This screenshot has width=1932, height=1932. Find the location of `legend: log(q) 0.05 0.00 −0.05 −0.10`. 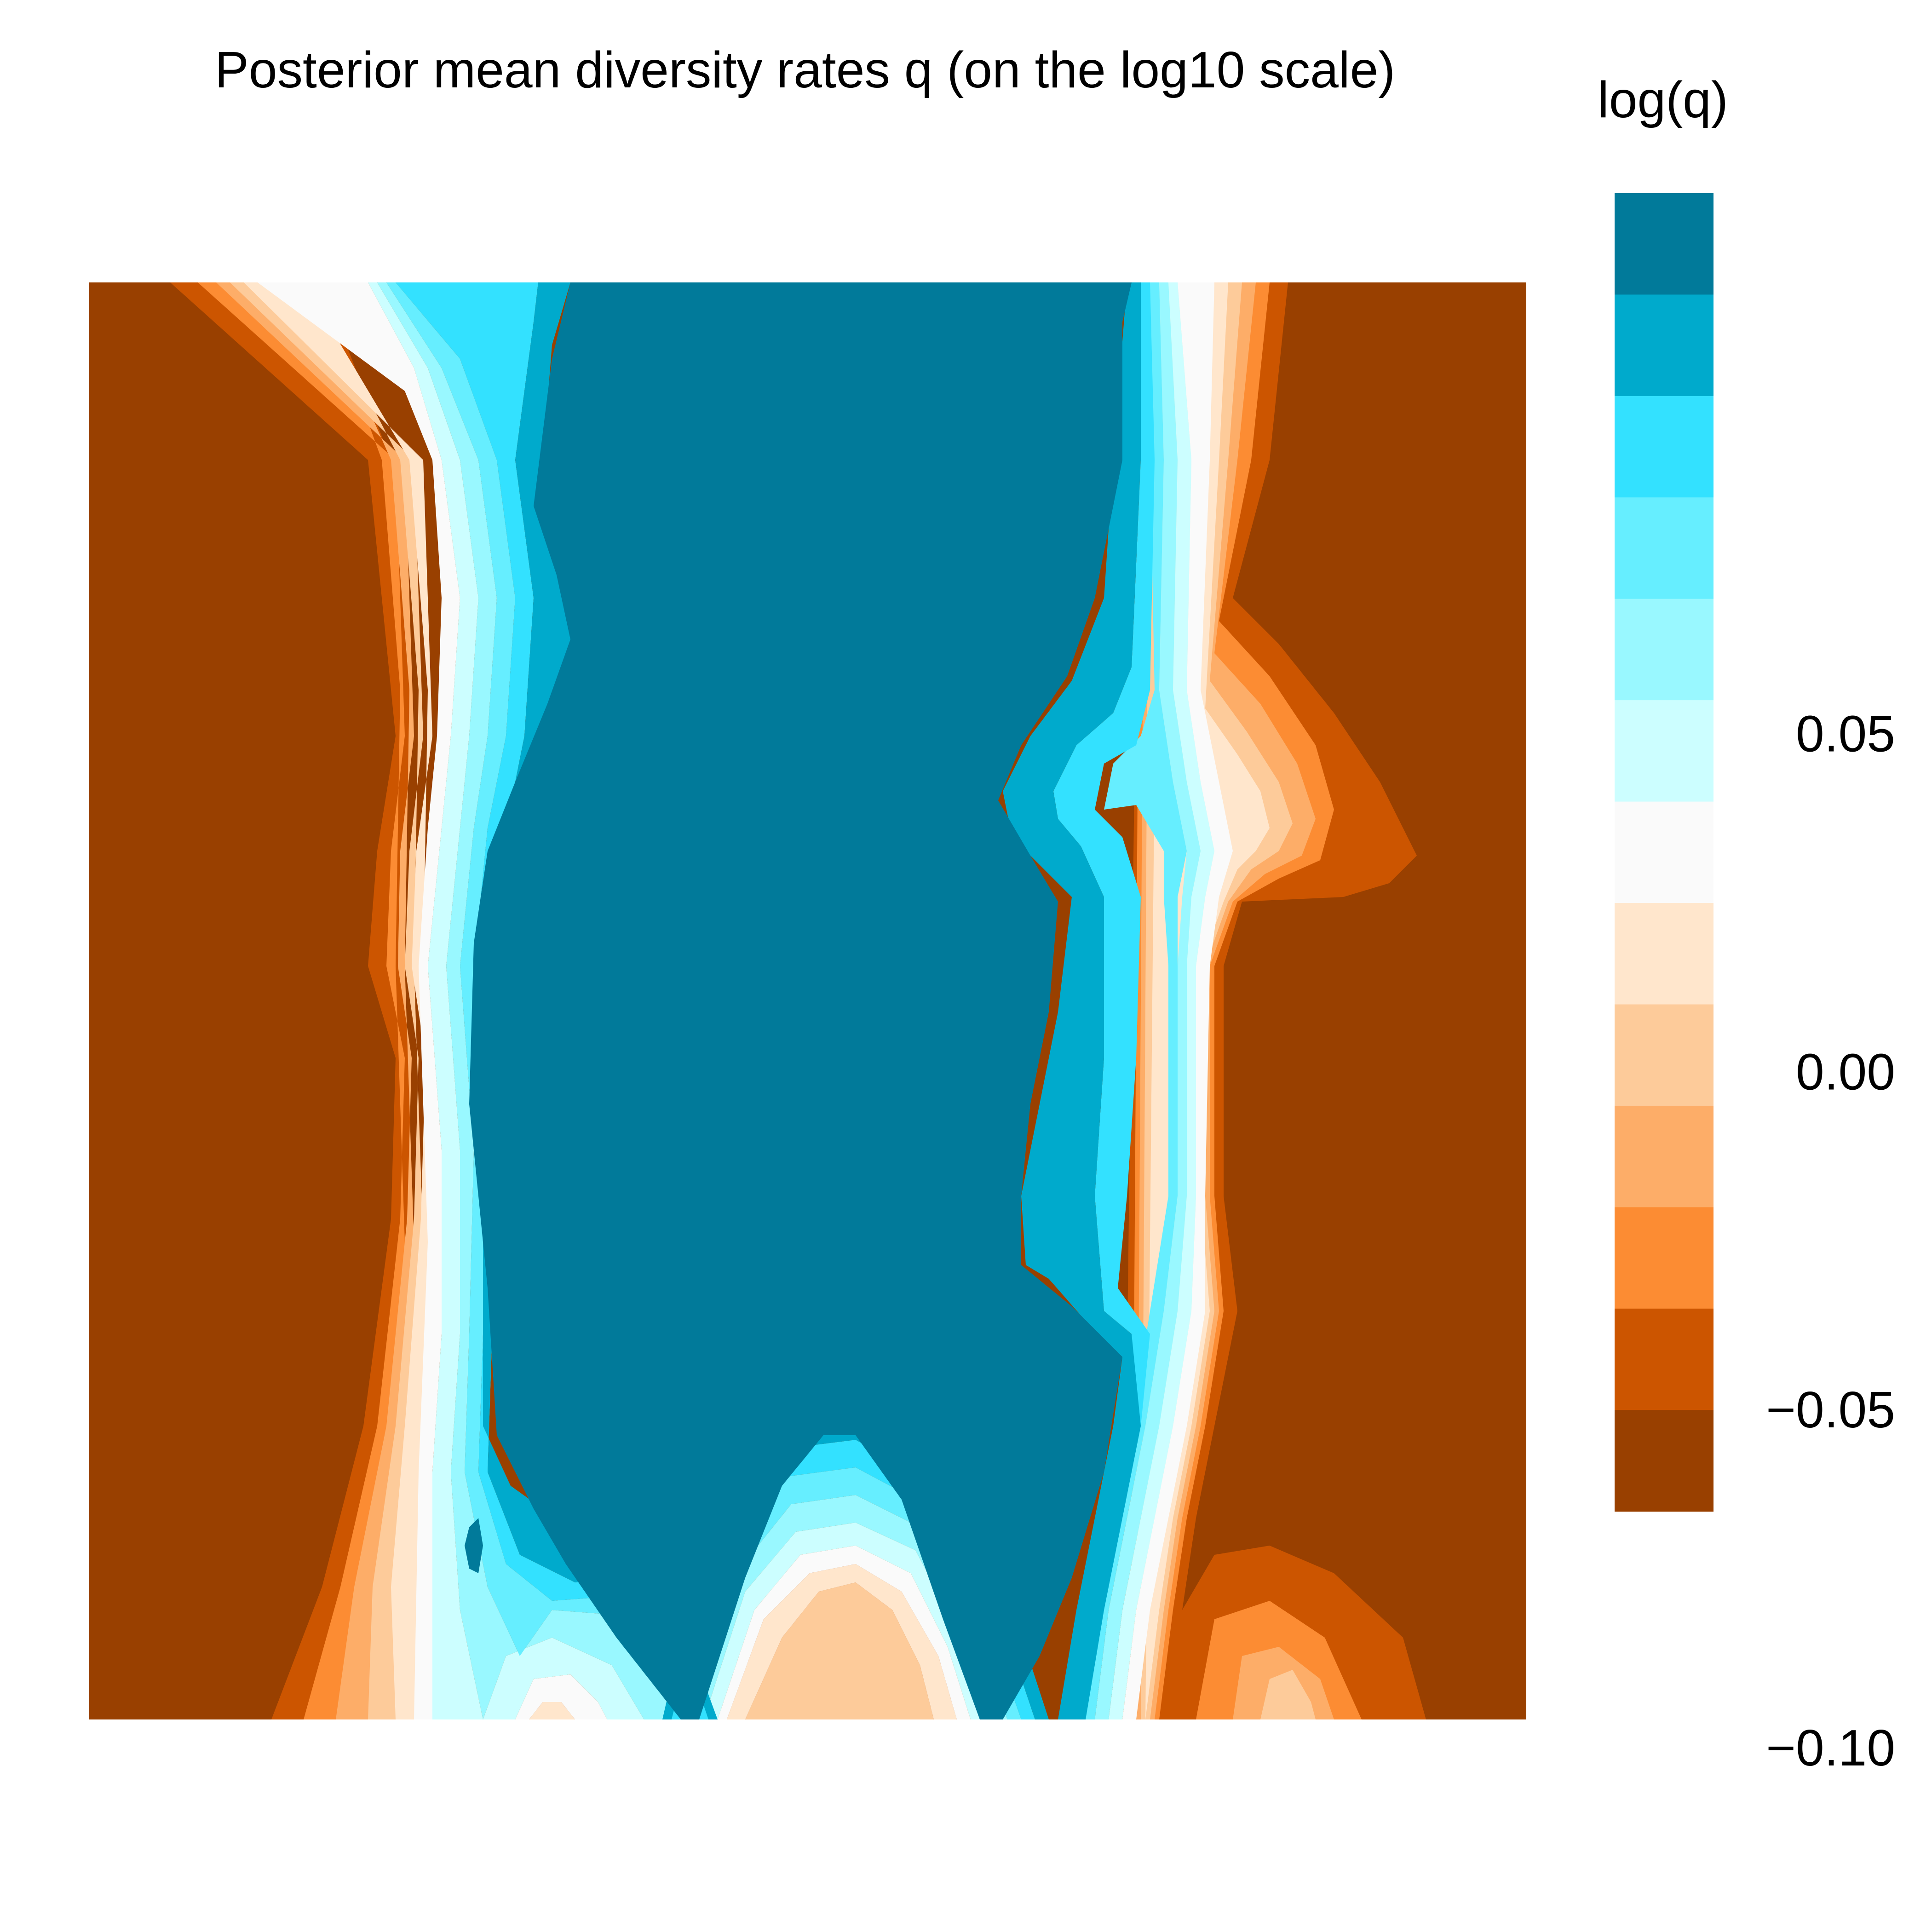

legend: log(q) 0.05 0.00 −0.05 −0.10 is located at coordinates (1746, 924).